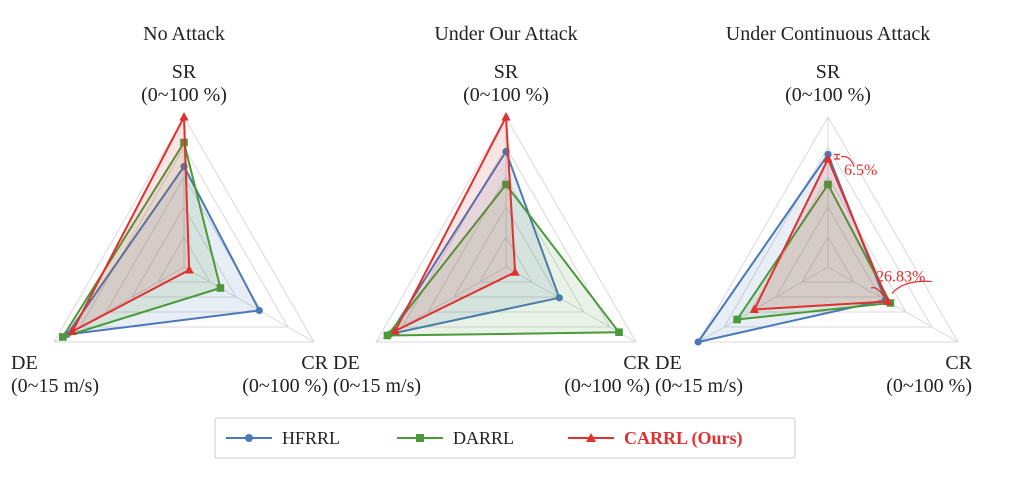 This screenshot has width=1011, height=485. Describe the element at coordinates (249, 438) in the screenshot. I see `legend-marker-hfrrl` at that location.